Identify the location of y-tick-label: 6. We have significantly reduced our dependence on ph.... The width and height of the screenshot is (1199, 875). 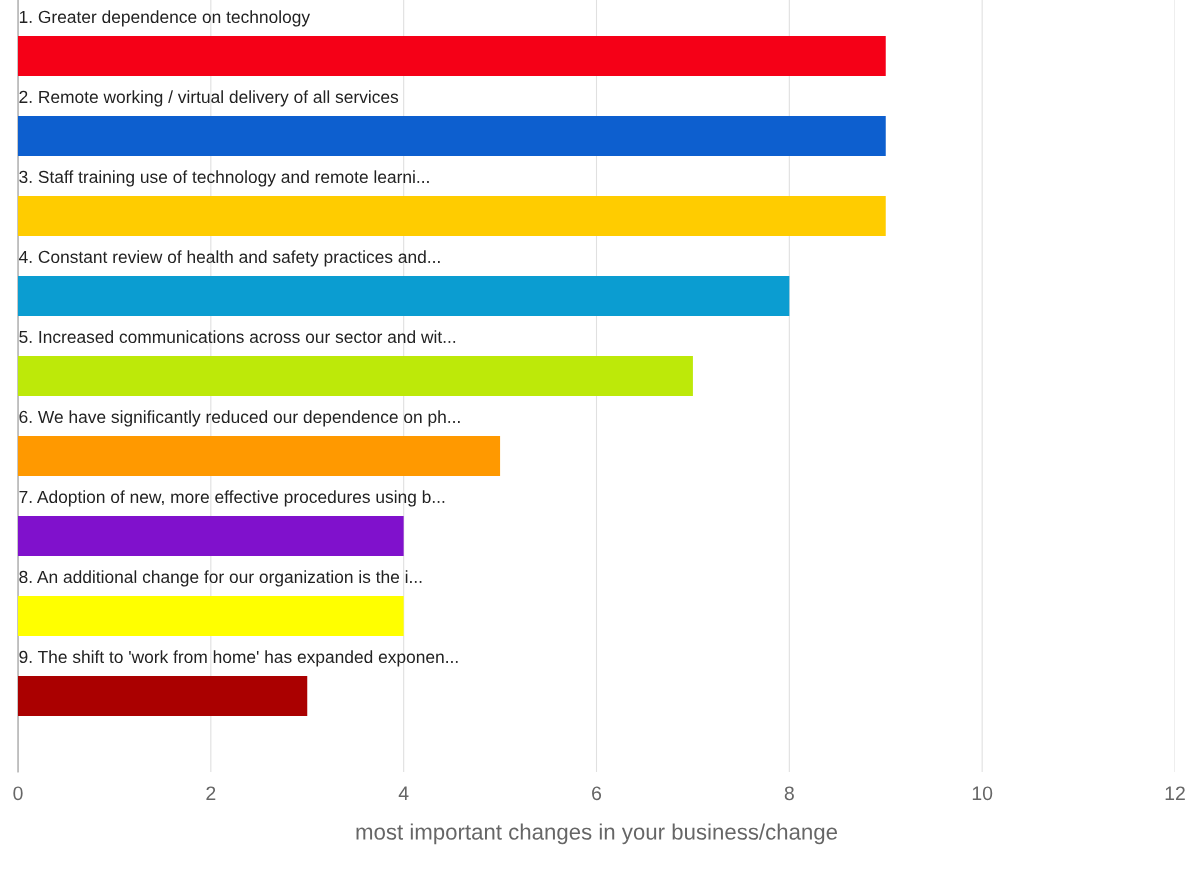
(239, 418).